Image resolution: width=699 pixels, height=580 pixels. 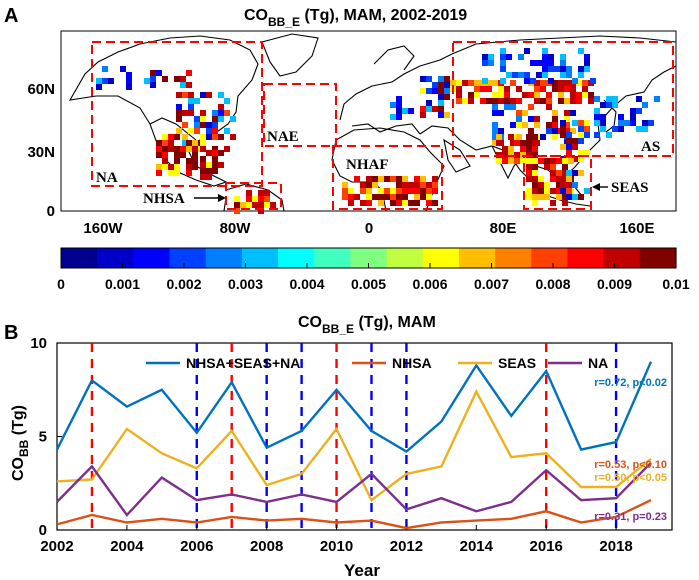 I want to click on seas-arrow-head, so click(x=596, y=187).